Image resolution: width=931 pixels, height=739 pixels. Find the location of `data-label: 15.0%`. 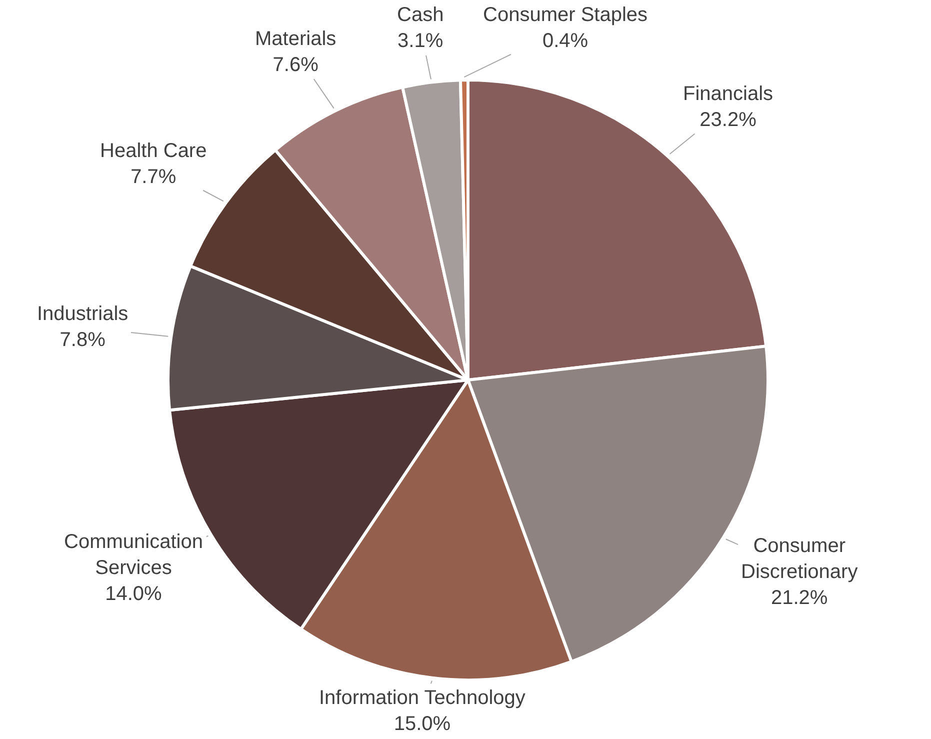

data-label: 15.0% is located at coordinates (422, 724).